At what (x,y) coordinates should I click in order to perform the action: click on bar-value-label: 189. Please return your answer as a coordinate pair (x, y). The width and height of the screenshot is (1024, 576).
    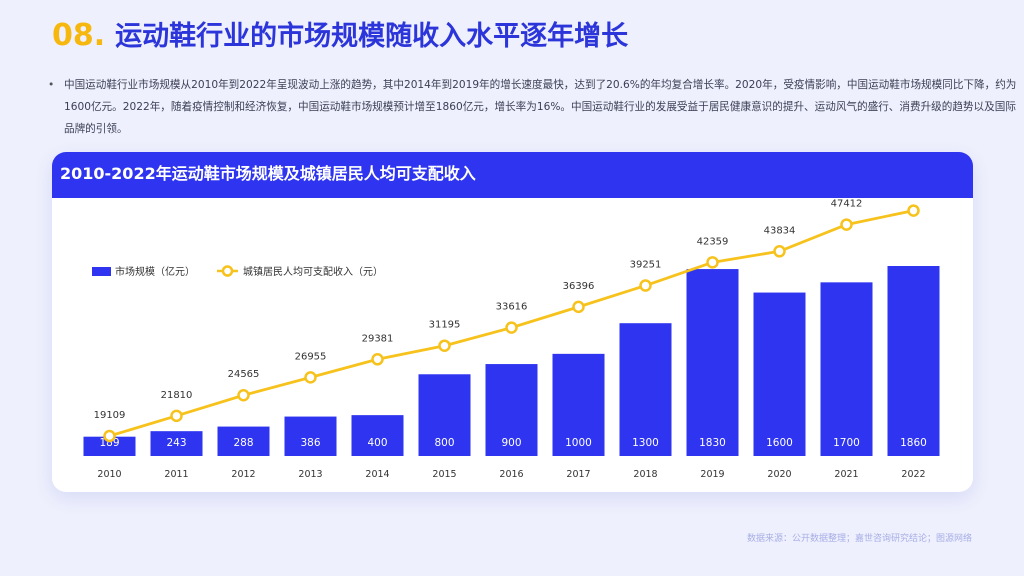
    Looking at the image, I should click on (109, 443).